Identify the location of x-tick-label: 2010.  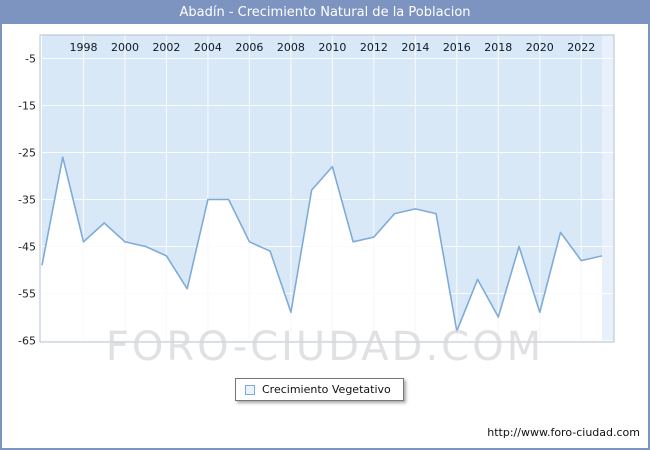
(332, 47).